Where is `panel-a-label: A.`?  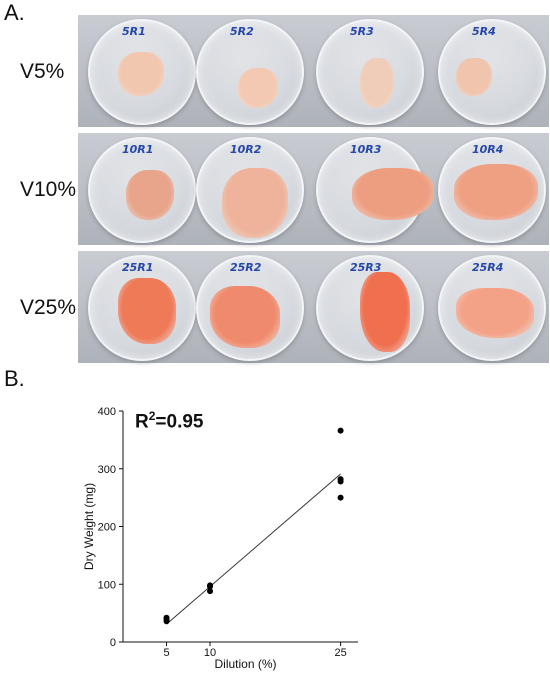 panel-a-label: A. is located at coordinates (14, 12).